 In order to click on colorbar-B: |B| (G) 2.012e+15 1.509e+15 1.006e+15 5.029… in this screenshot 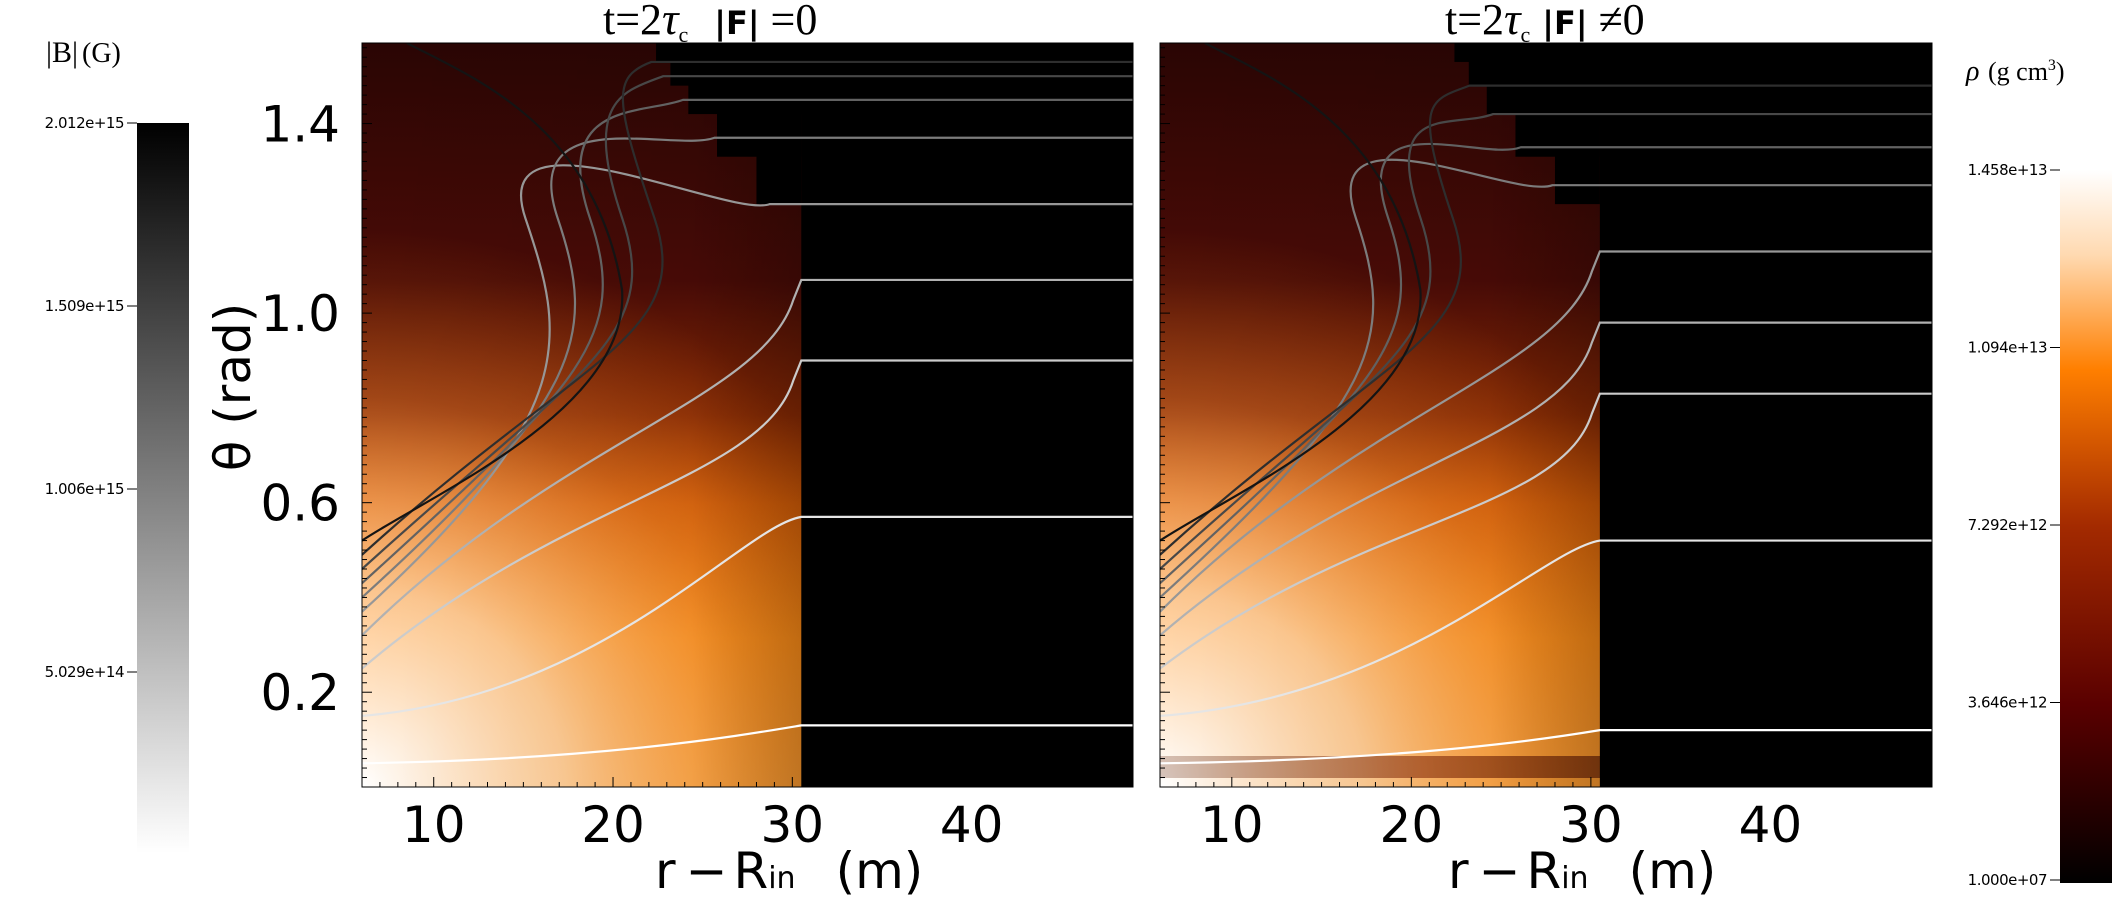, I will do `click(117, 444)`.